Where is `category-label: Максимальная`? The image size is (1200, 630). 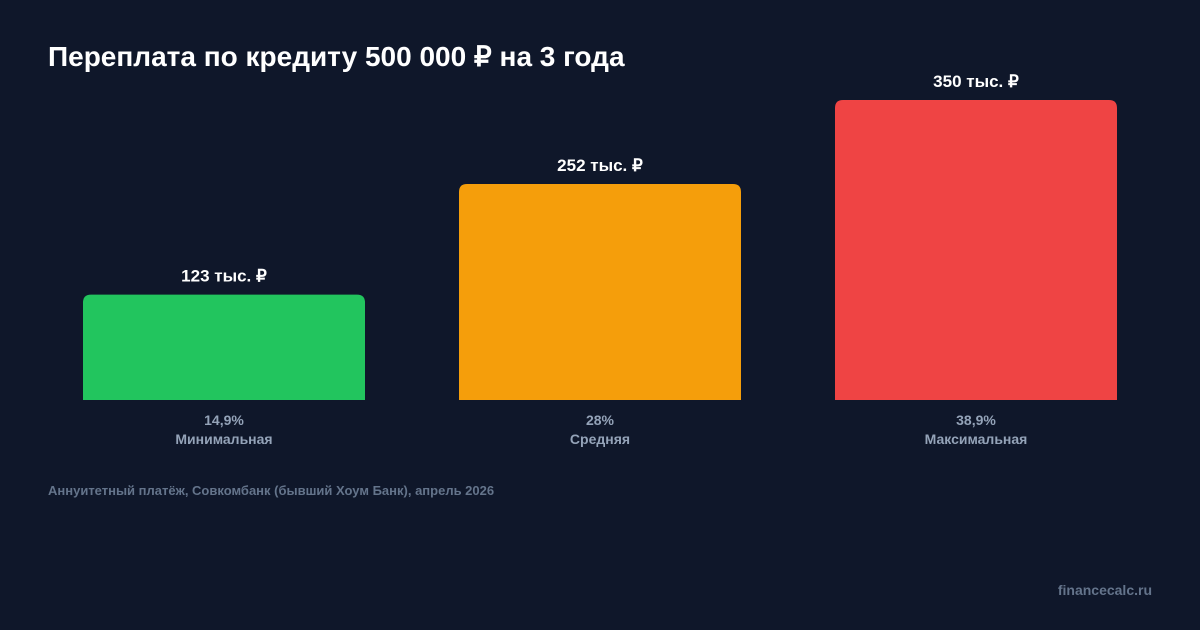 category-label: Максимальная is located at coordinates (976, 439).